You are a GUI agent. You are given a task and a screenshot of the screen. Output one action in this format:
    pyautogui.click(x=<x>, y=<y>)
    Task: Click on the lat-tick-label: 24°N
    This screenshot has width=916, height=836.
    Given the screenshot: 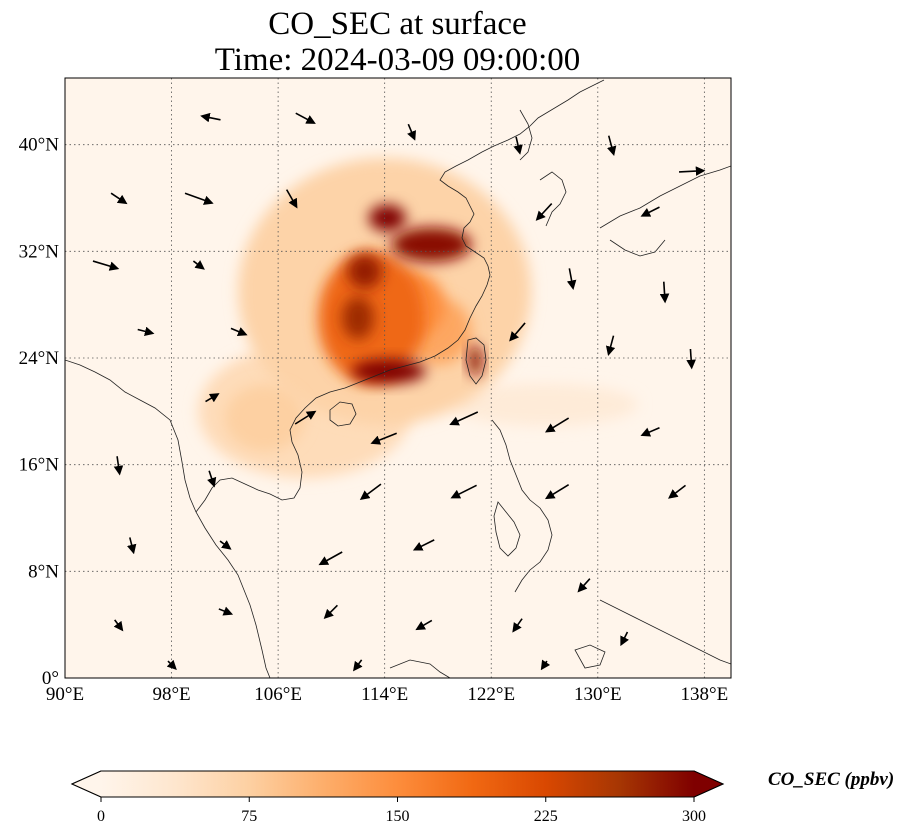 What is the action you would take?
    pyautogui.click(x=39, y=358)
    